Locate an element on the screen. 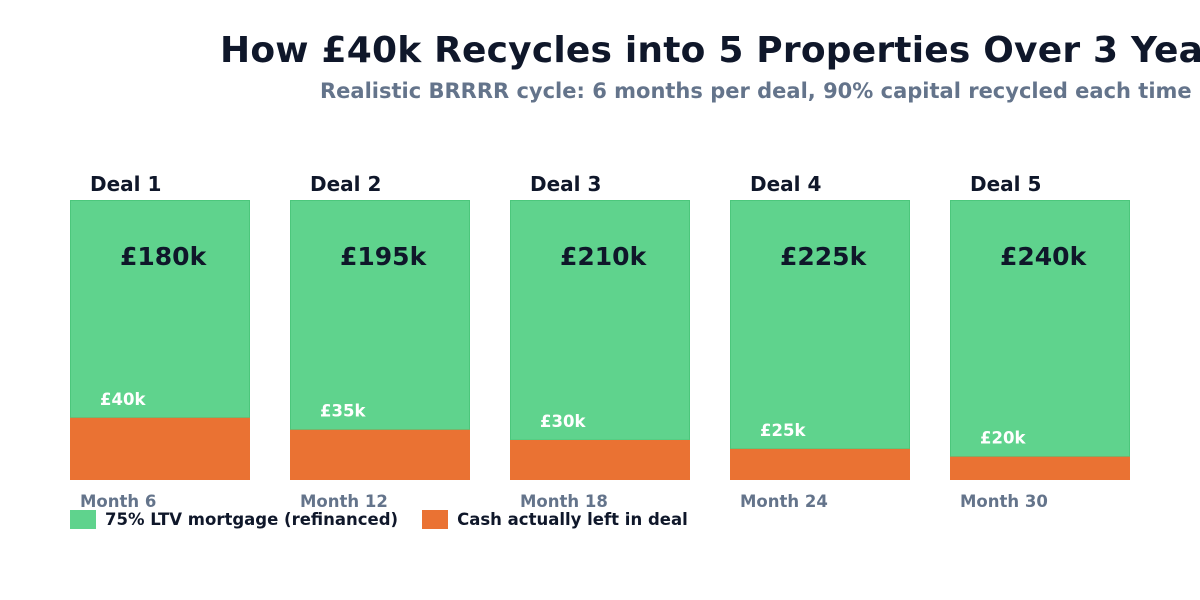 The width and height of the screenshot is (1200, 600). legend-item-cash: Cash actually left in deal is located at coordinates (555, 519).